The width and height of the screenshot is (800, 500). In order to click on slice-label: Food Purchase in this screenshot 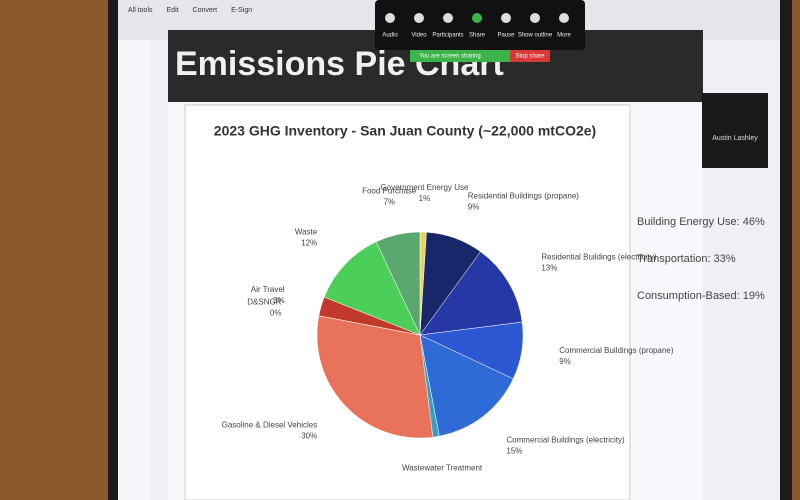, I will do `click(389, 191)`.